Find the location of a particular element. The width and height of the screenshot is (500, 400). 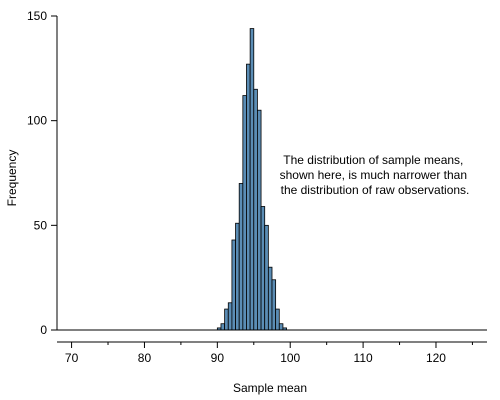

y-tick-label: 50 is located at coordinates (41, 225).